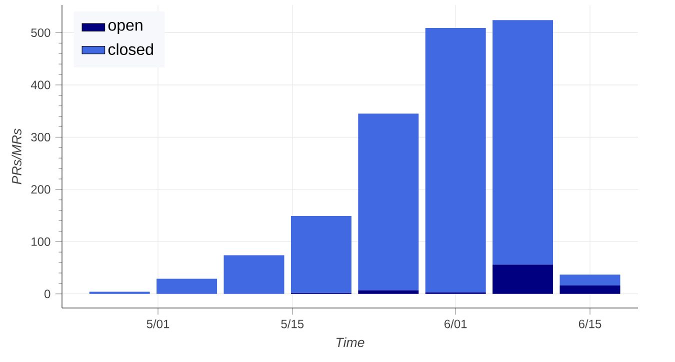 The image size is (675, 362). I want to click on x-tick-label: 6/01, so click(455, 323).